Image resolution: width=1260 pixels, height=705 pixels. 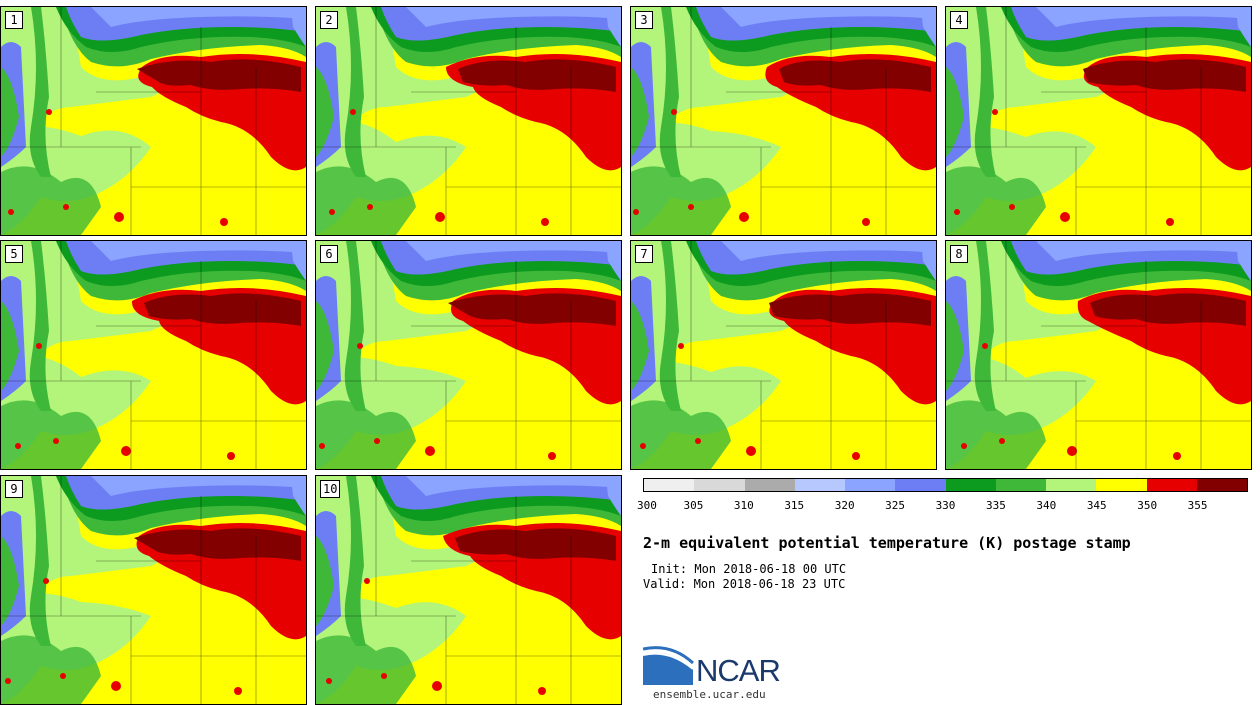 What do you see at coordinates (1096, 505) in the screenshot?
I see `colorbar-tick-label: 345` at bounding box center [1096, 505].